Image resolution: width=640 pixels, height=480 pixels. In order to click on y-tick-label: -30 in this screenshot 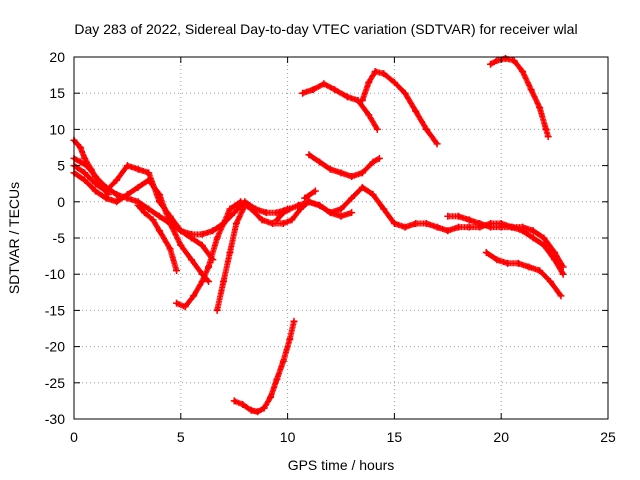, I will do `click(55, 419)`.